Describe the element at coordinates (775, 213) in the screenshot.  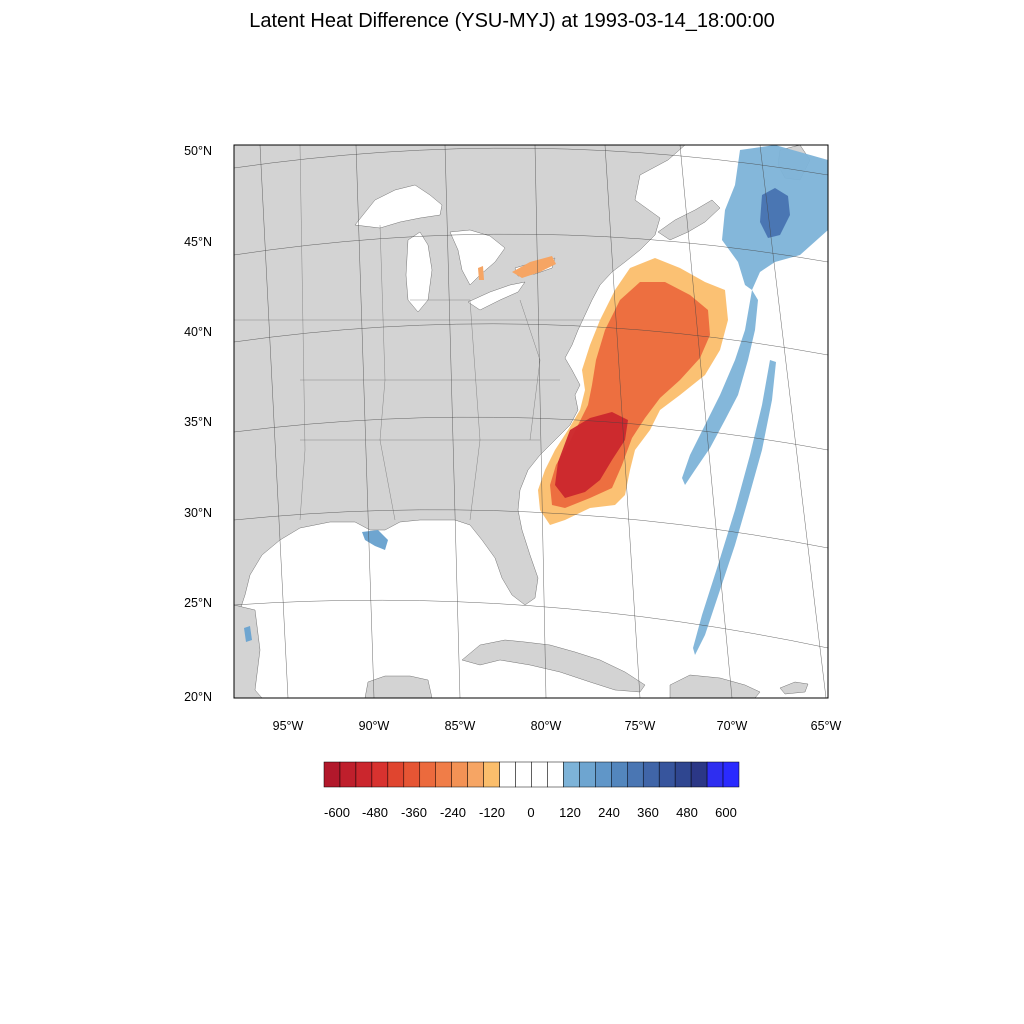
I see `positive-anomaly-northeast-core` at that location.